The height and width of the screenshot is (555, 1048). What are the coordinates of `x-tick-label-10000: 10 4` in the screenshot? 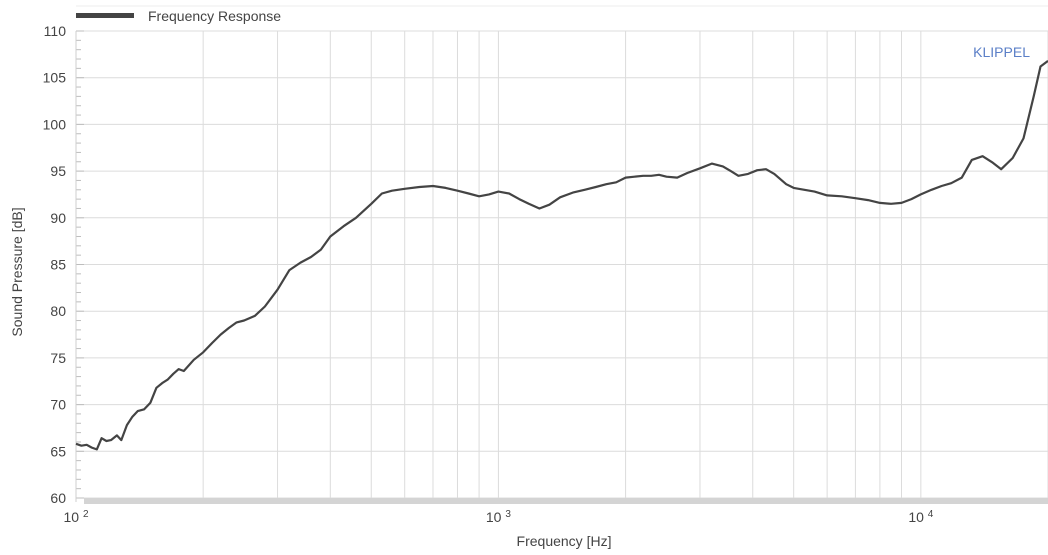 It's located at (920, 517).